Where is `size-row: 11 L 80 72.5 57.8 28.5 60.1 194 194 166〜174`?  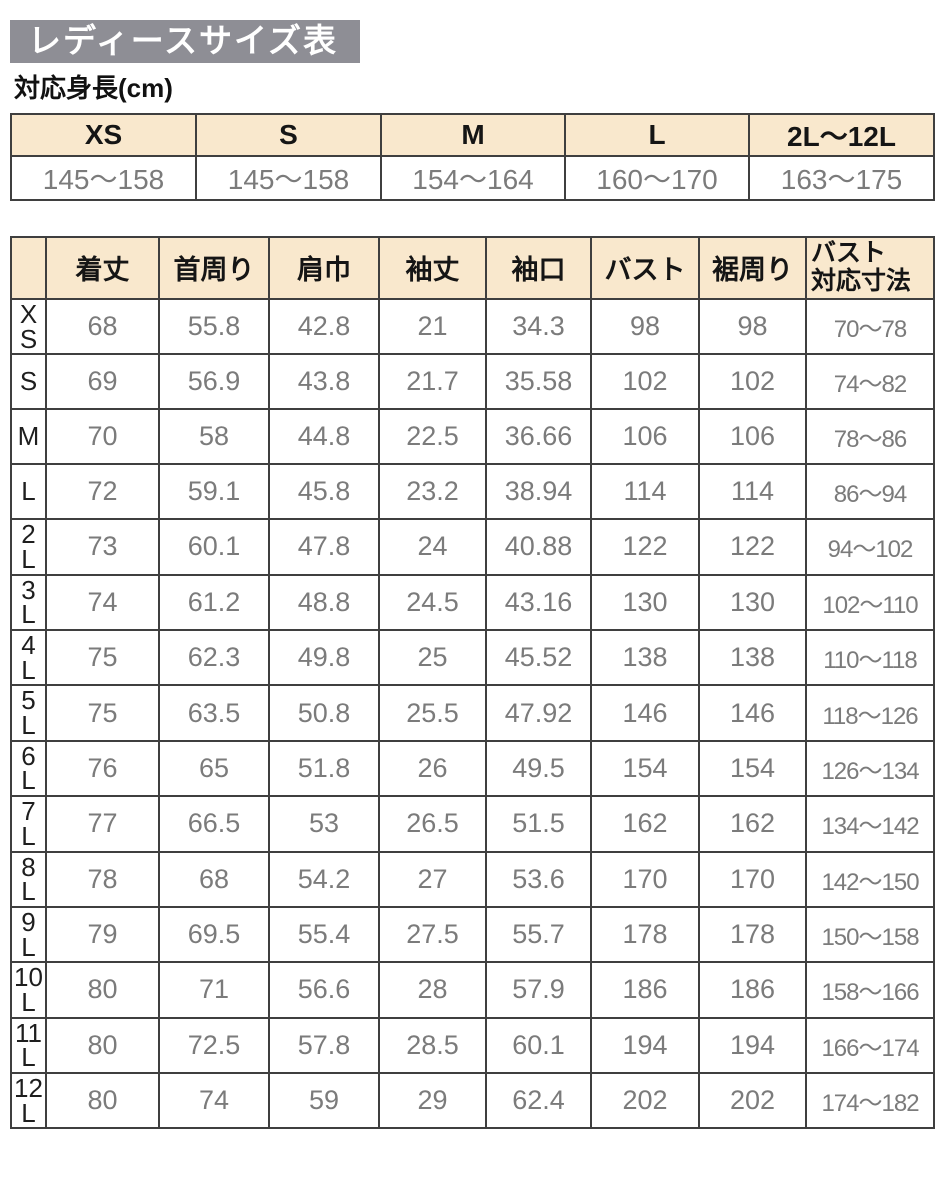 size-row: 11 L 80 72.5 57.8 28.5 60.1 194 194 166〜174 is located at coordinates (472, 1045).